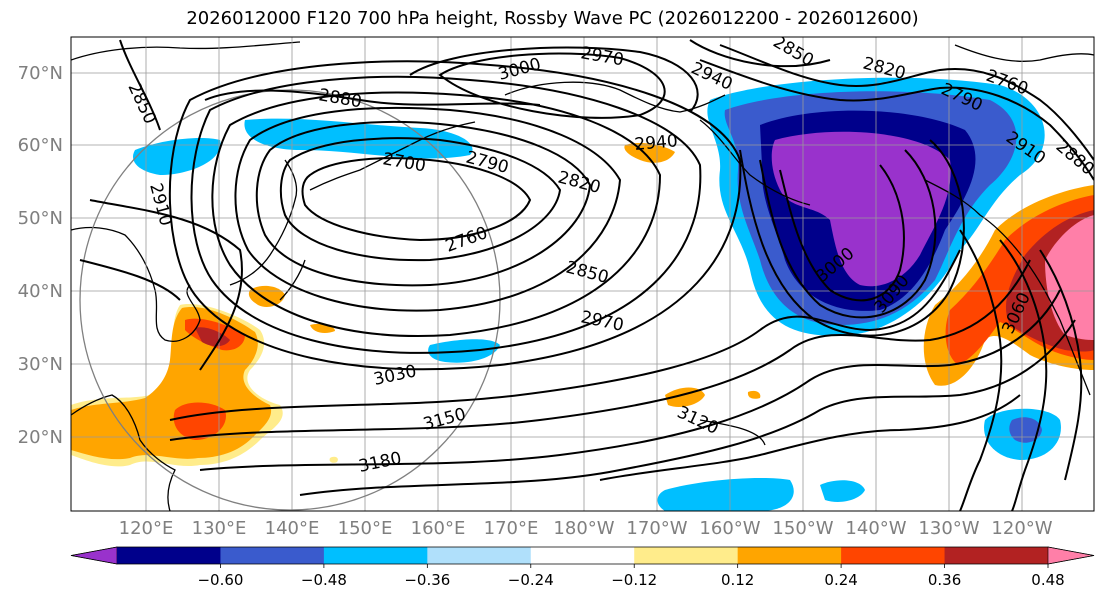 This screenshot has width=1105, height=604. What do you see at coordinates (1071, 555) in the screenshot?
I see `colorbar-extend-max` at bounding box center [1071, 555].